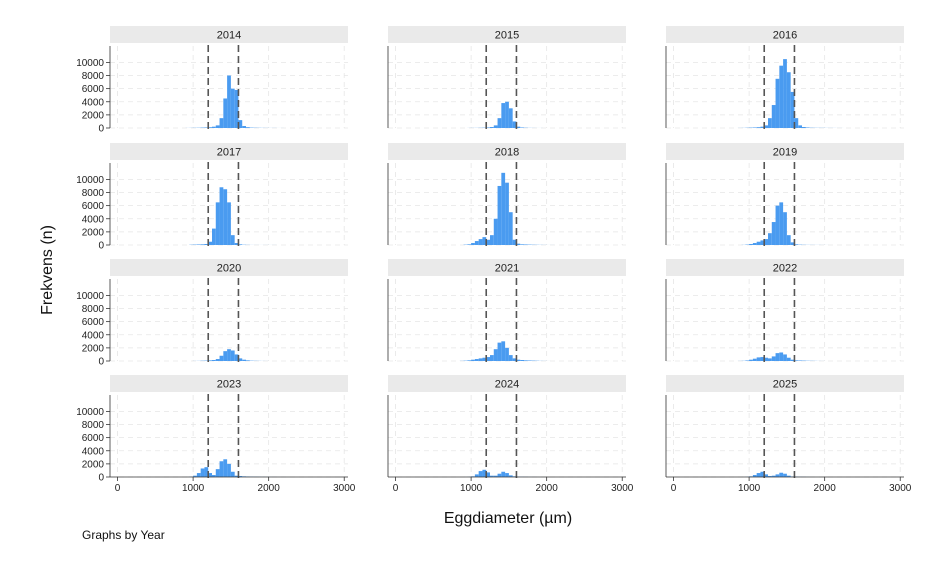 The width and height of the screenshot is (945, 567). I want to click on strip-label-2018: 2018, so click(507, 153).